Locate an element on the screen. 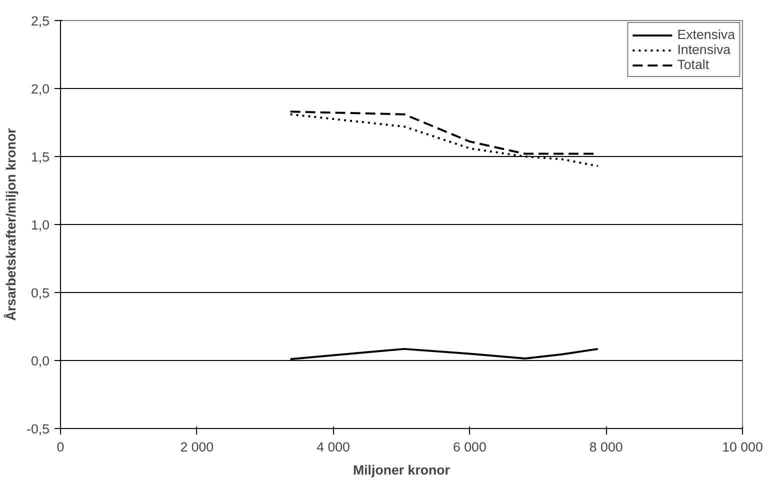  y-tick-label: 1,5 is located at coordinates (40, 157).